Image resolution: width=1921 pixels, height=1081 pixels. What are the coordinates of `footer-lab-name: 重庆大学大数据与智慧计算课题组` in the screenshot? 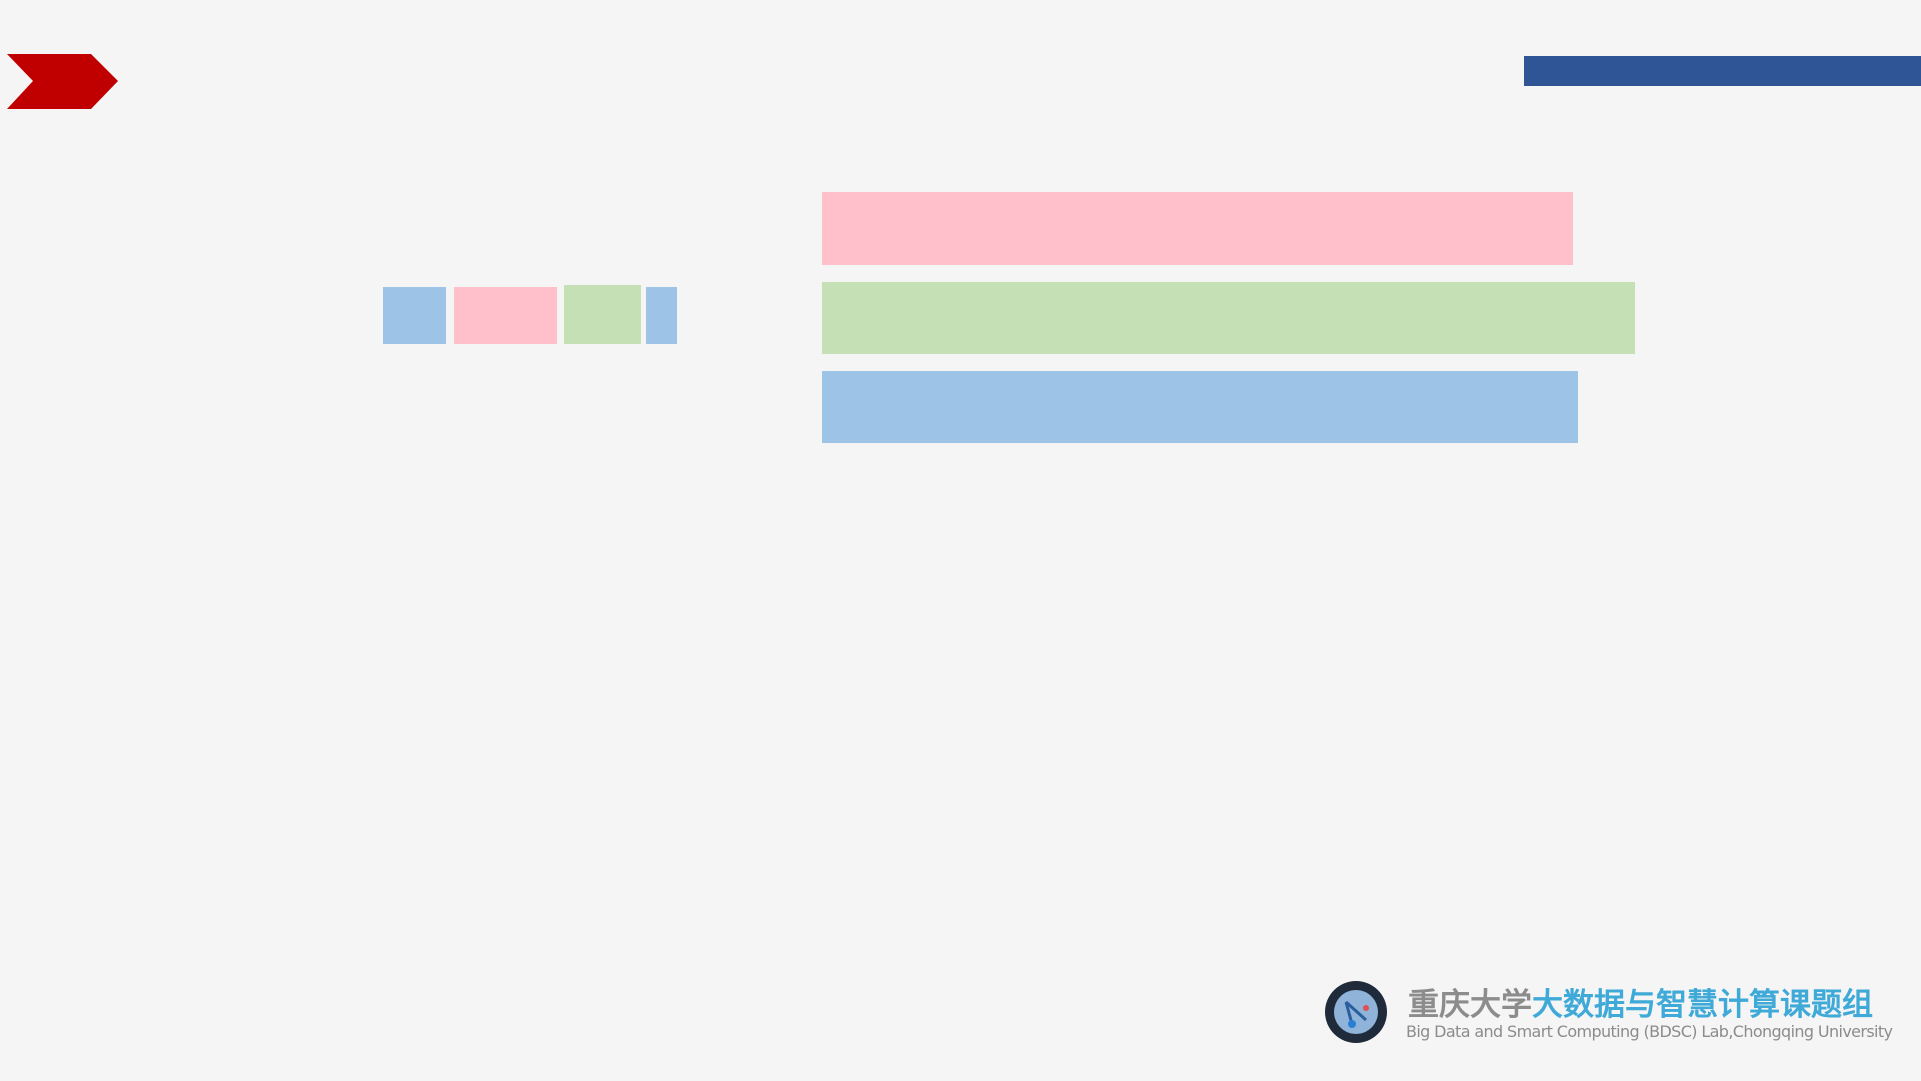 It's located at (1640, 1005).